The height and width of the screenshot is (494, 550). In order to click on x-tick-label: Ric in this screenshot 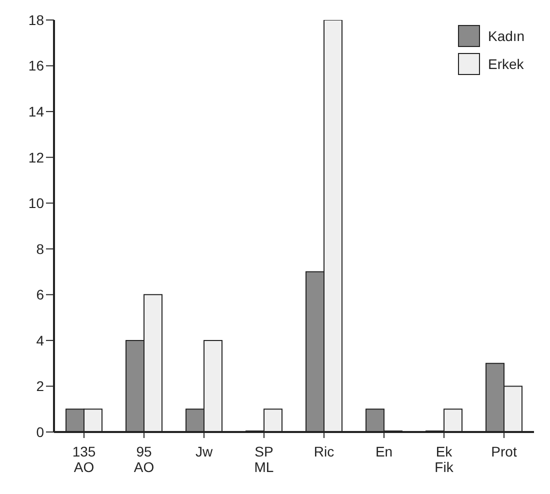, I will do `click(324, 452)`.